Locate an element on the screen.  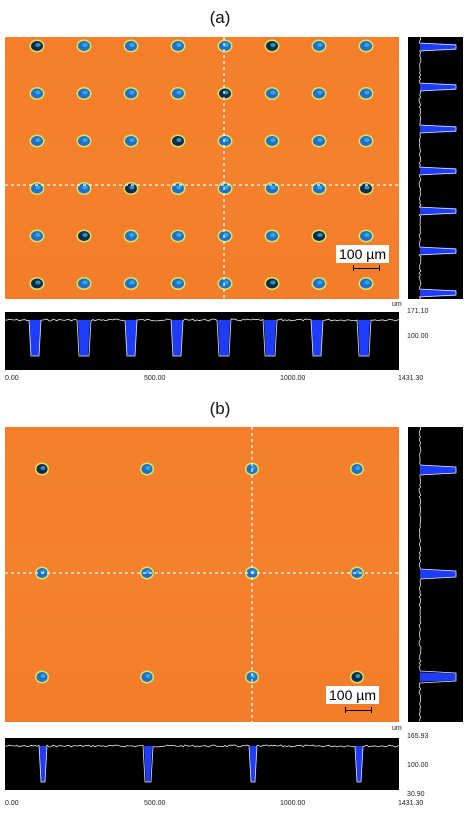
panel-a-x-tick-500: 500.00 is located at coordinates (155, 378).